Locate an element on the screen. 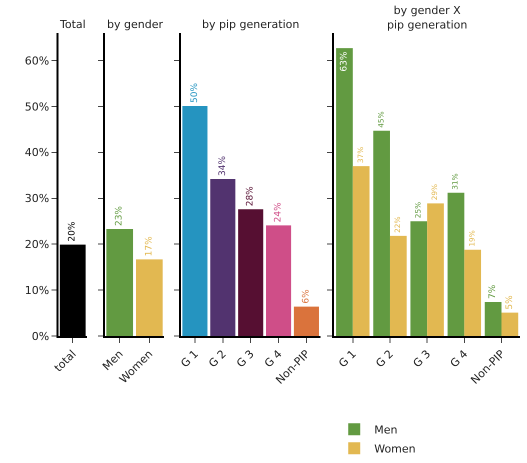 The width and height of the screenshot is (527, 463). legend-label: Men is located at coordinates (386, 430).